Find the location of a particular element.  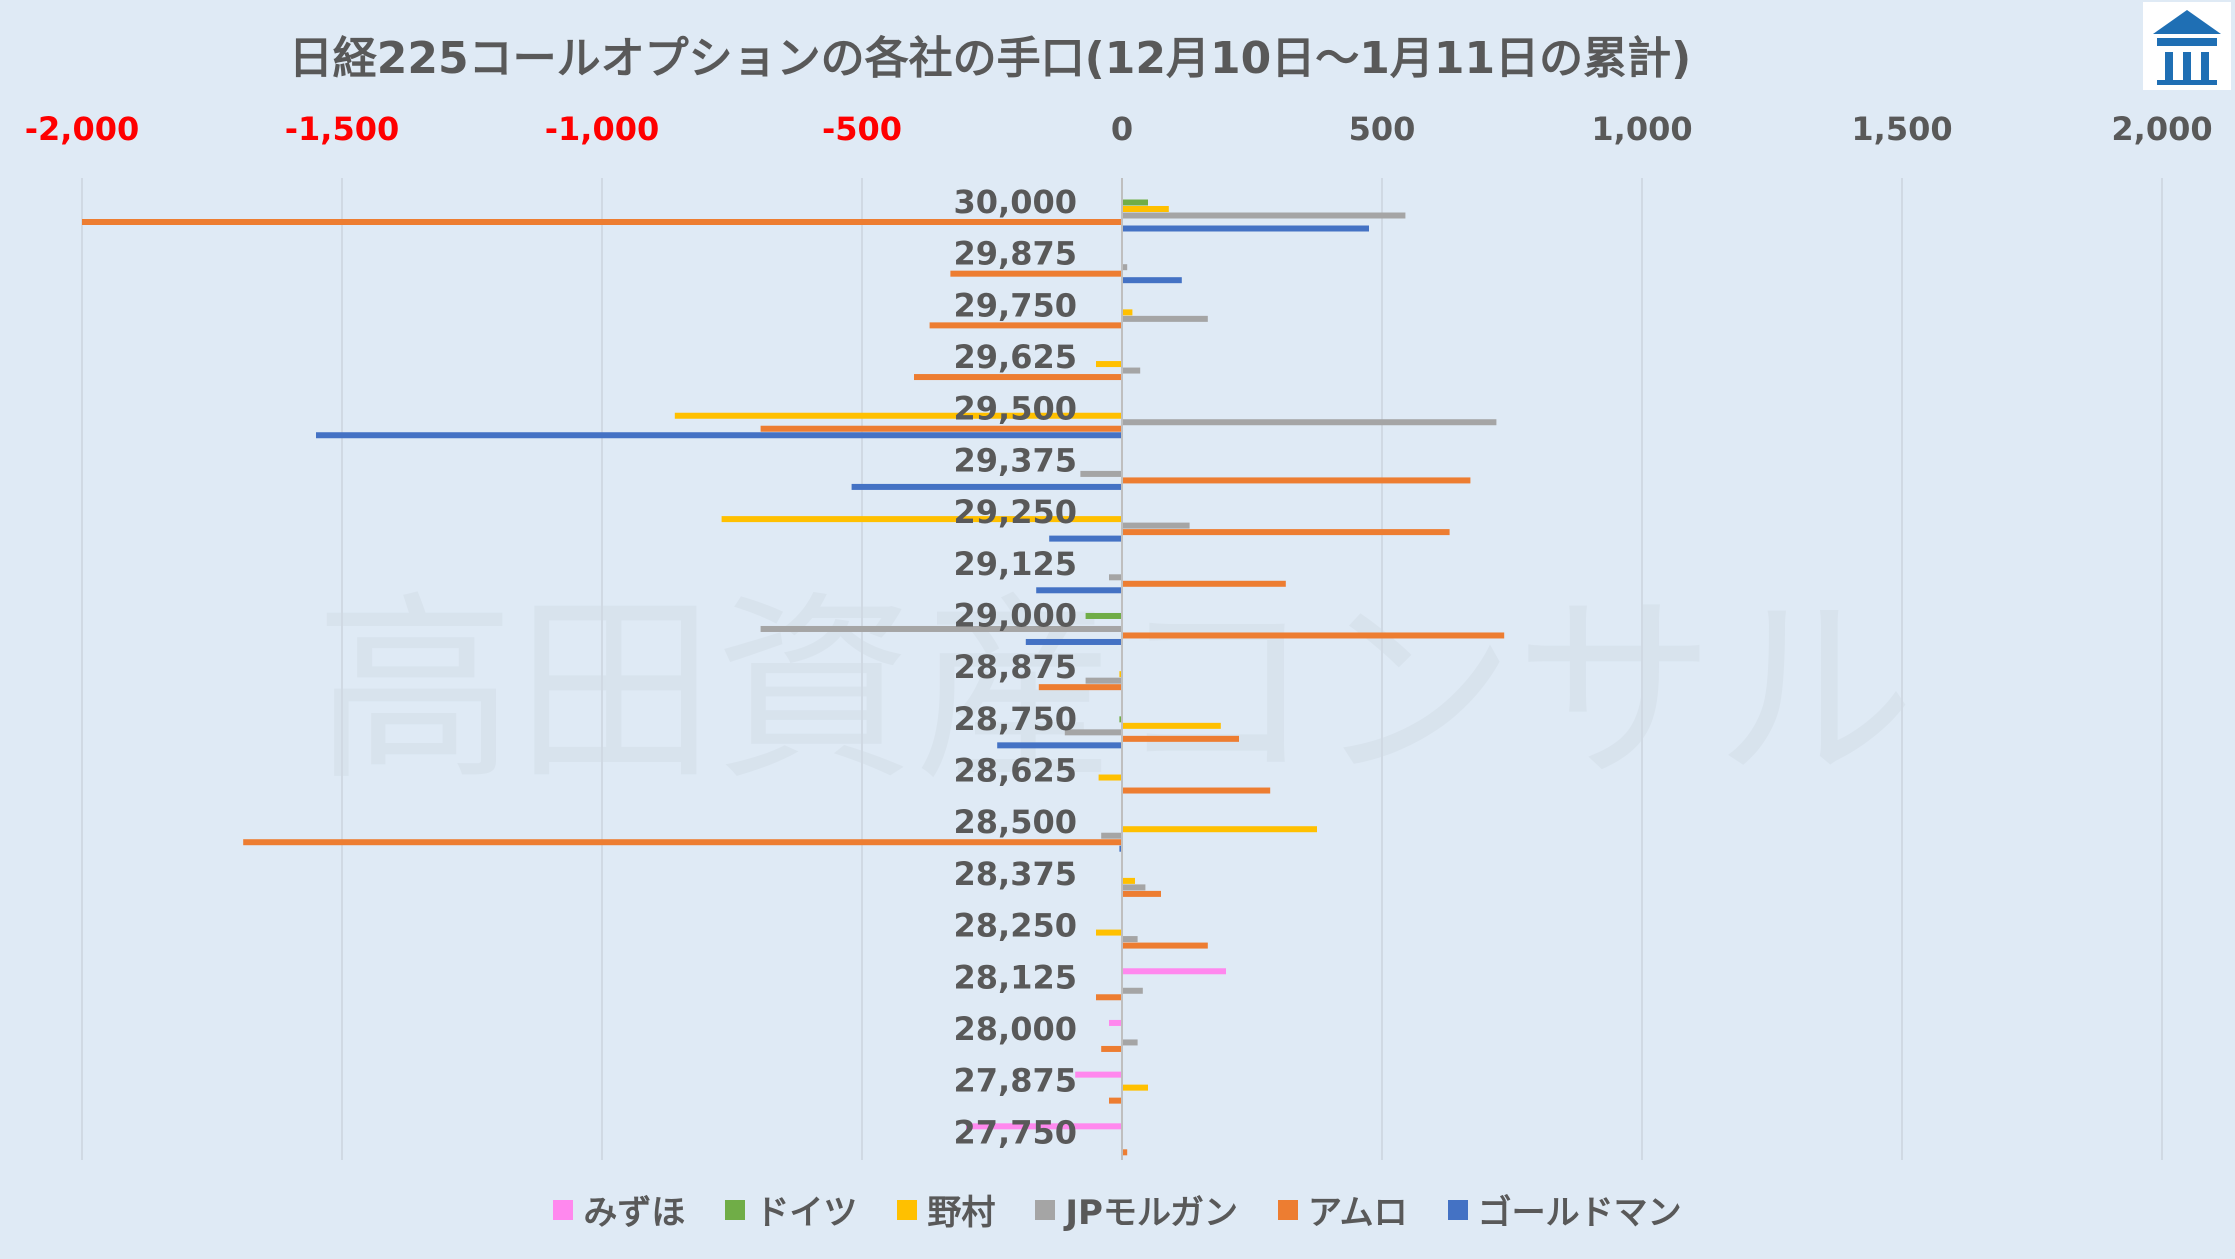

legend-label: ドイツ is located at coordinates (806, 1213).